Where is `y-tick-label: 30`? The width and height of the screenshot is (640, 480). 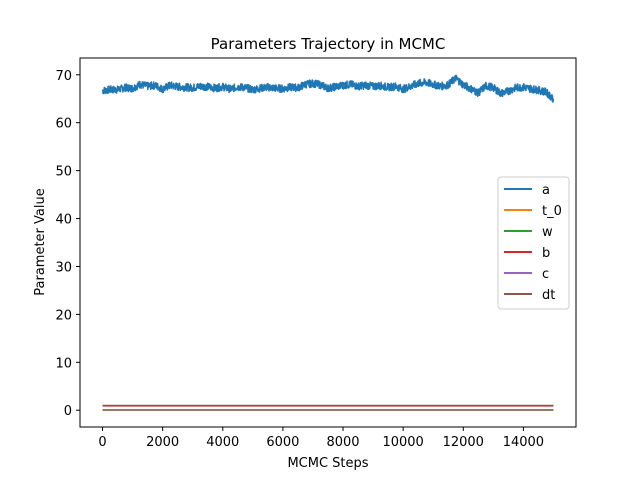
y-tick-label: 30 is located at coordinates (63, 267).